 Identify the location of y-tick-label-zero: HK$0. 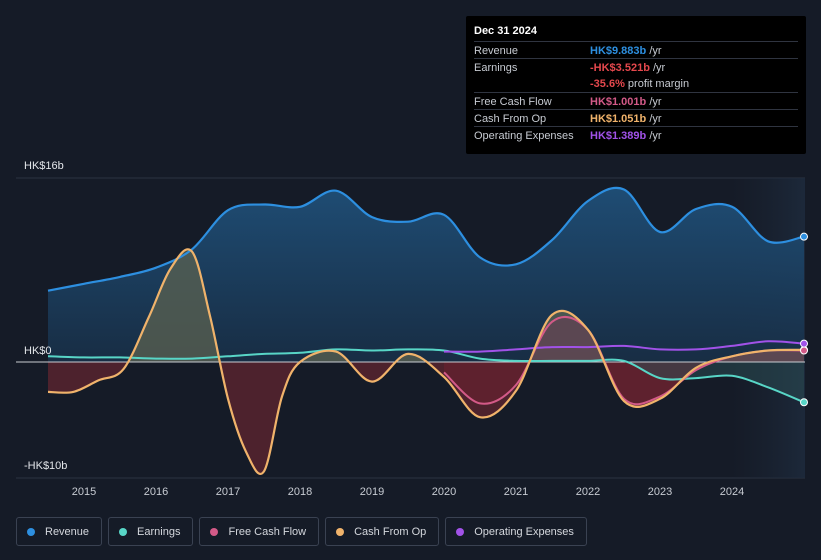
(38, 351).